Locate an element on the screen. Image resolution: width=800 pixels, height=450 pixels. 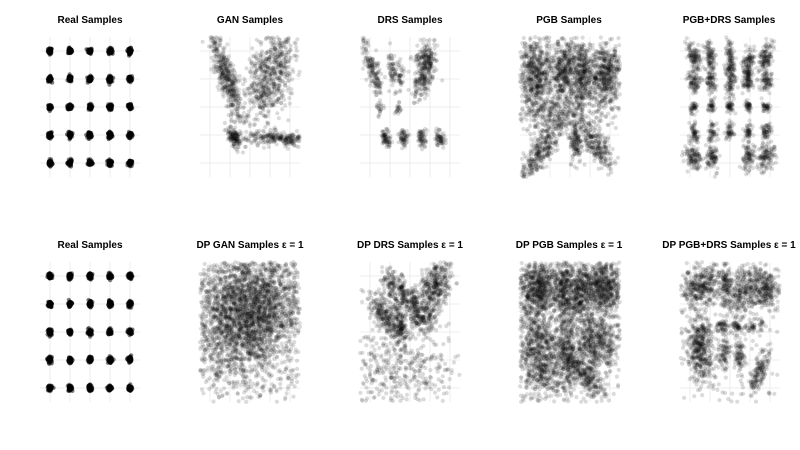
panel-title-9: DP PGB Samples ε = 1 is located at coordinates (569, 245).